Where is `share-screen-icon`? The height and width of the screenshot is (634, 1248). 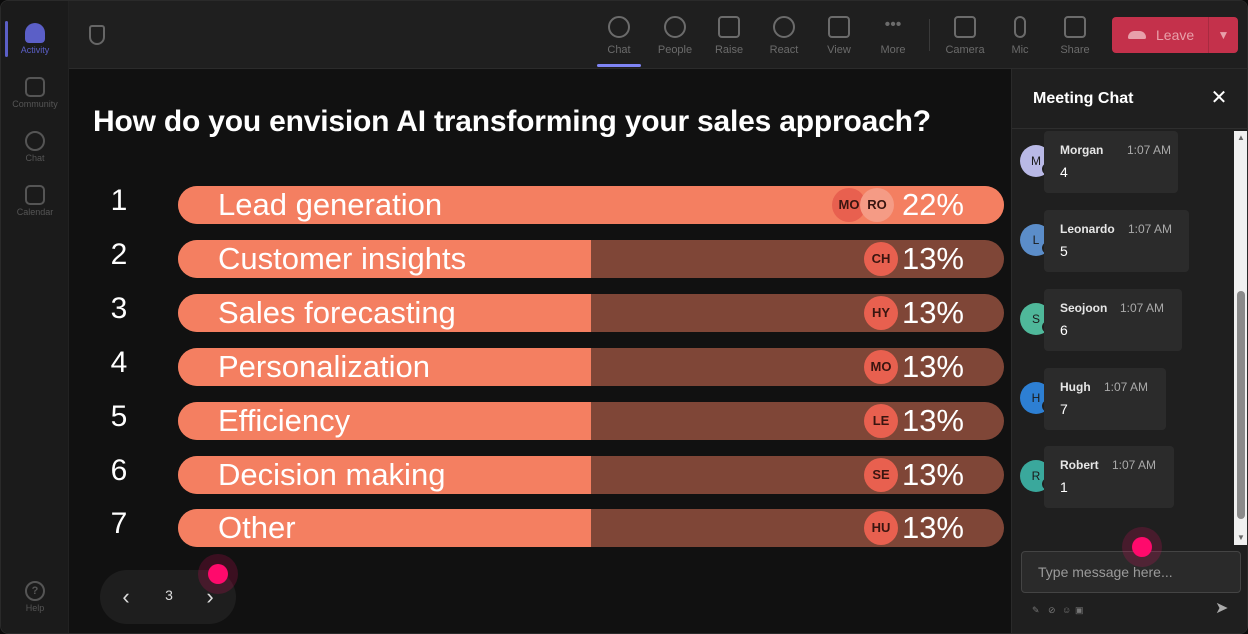
share-screen-icon is located at coordinates (1075, 27).